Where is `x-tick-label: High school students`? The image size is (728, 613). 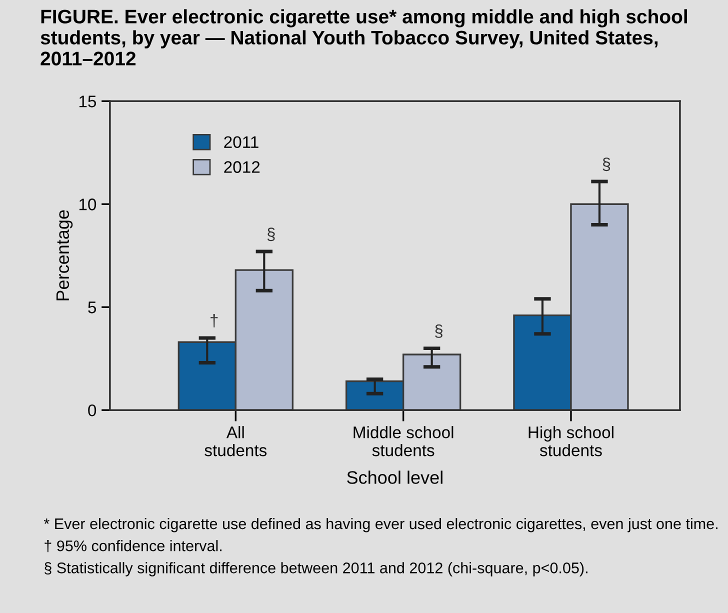 x-tick-label: High school students is located at coordinates (571, 441).